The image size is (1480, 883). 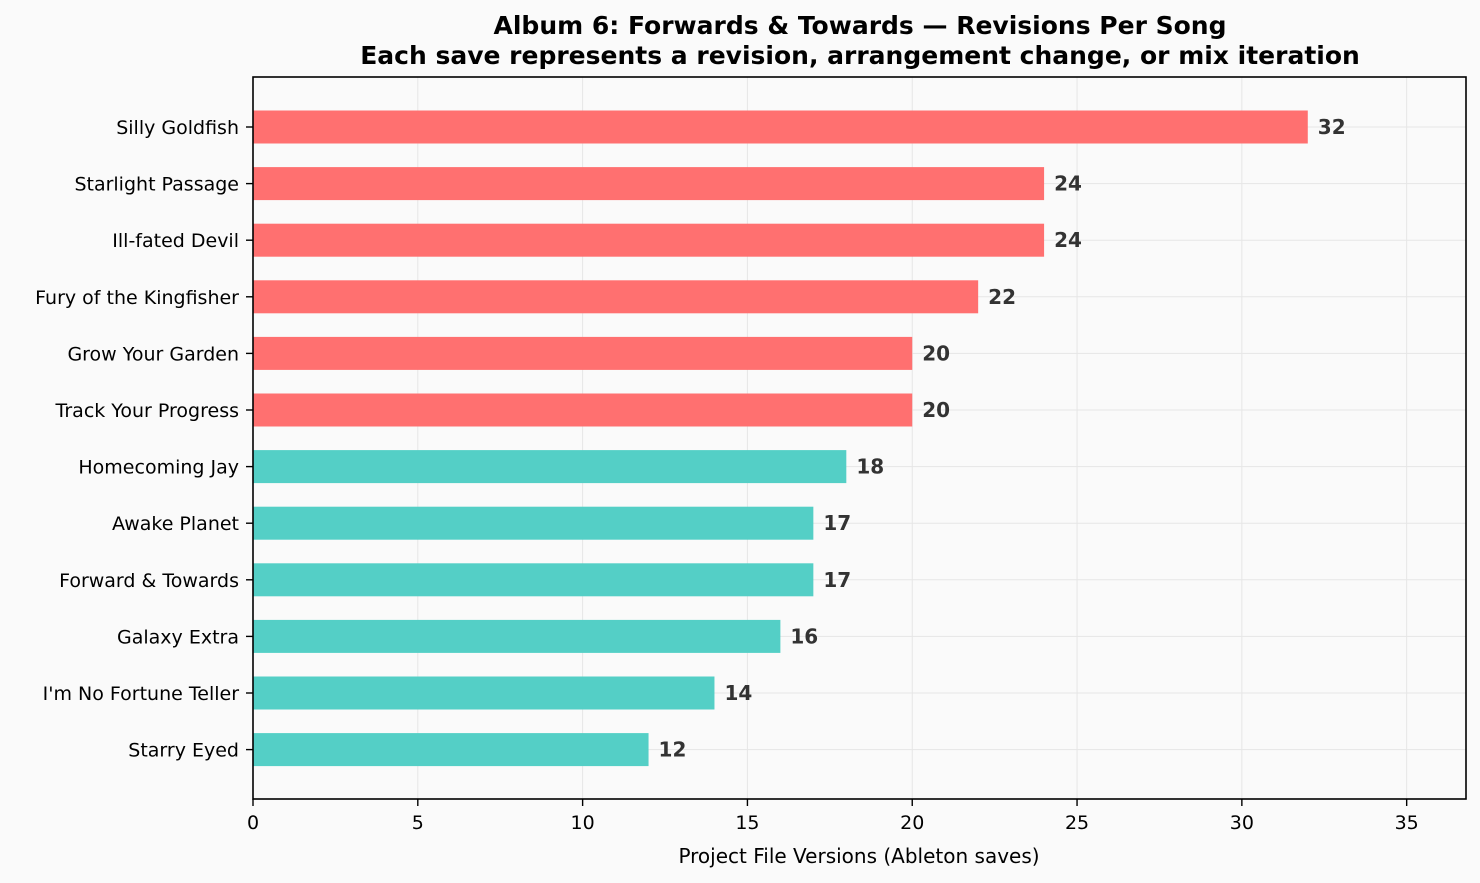 I want to click on y-tick-label: Ill-fated Devil, so click(x=175, y=241).